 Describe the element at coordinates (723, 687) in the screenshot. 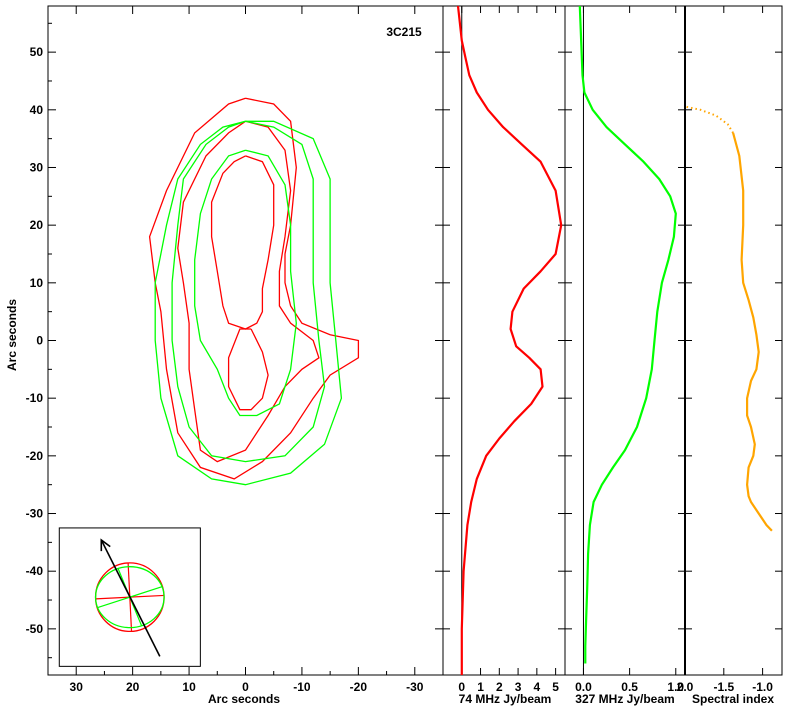

I see `profile-x-tick-label: -1.5` at that location.